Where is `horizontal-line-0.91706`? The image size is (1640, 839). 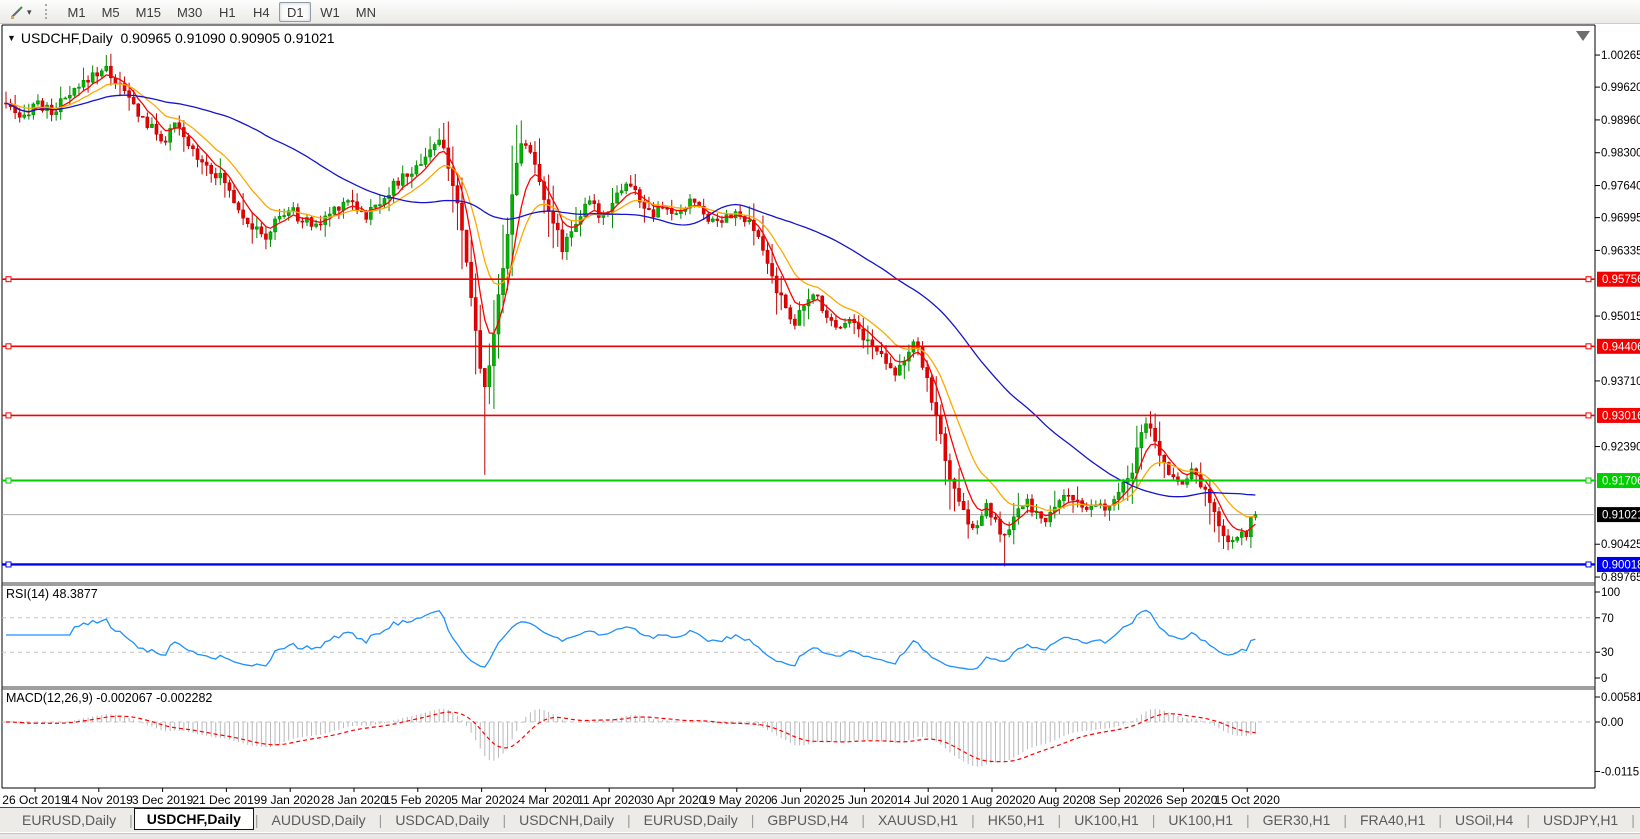 horizontal-line-0.91706 is located at coordinates (798, 480).